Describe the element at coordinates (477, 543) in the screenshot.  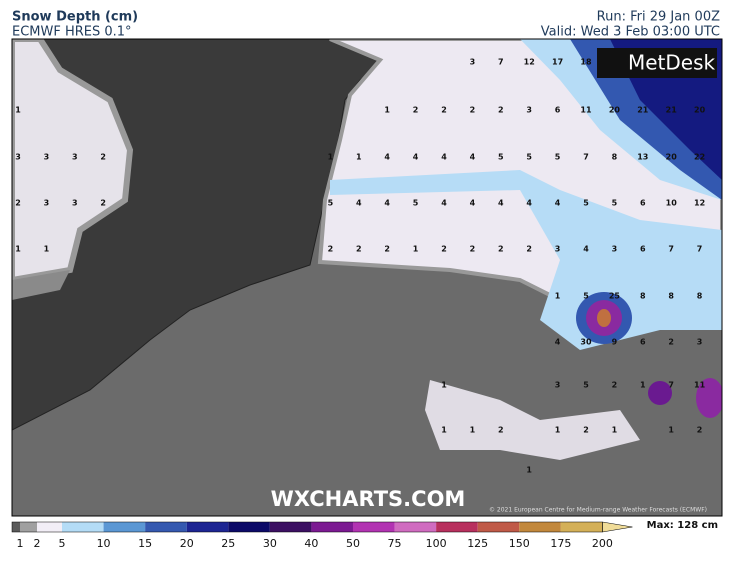
I see `colorbar-label: 125` at that location.